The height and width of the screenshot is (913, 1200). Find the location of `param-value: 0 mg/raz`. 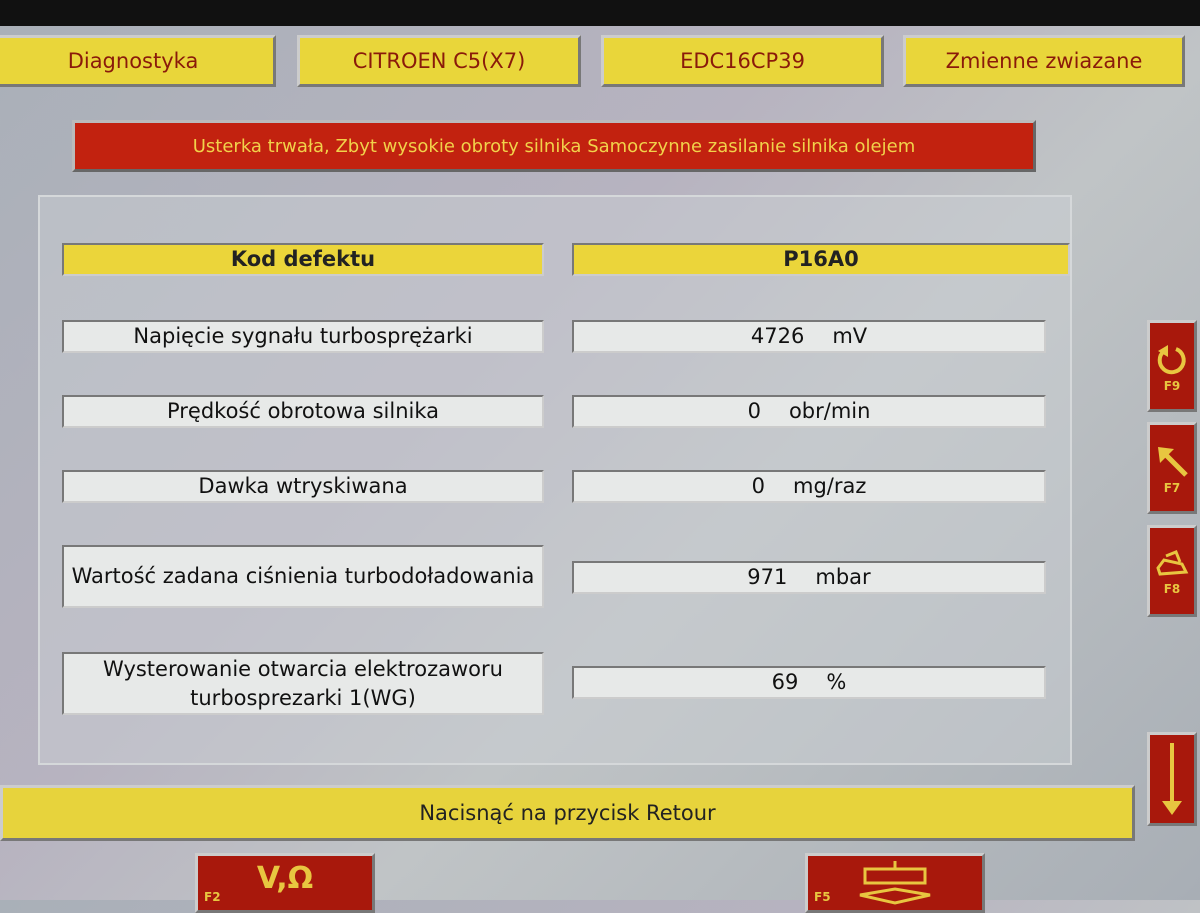

param-value: 0 mg/raz is located at coordinates (809, 486).